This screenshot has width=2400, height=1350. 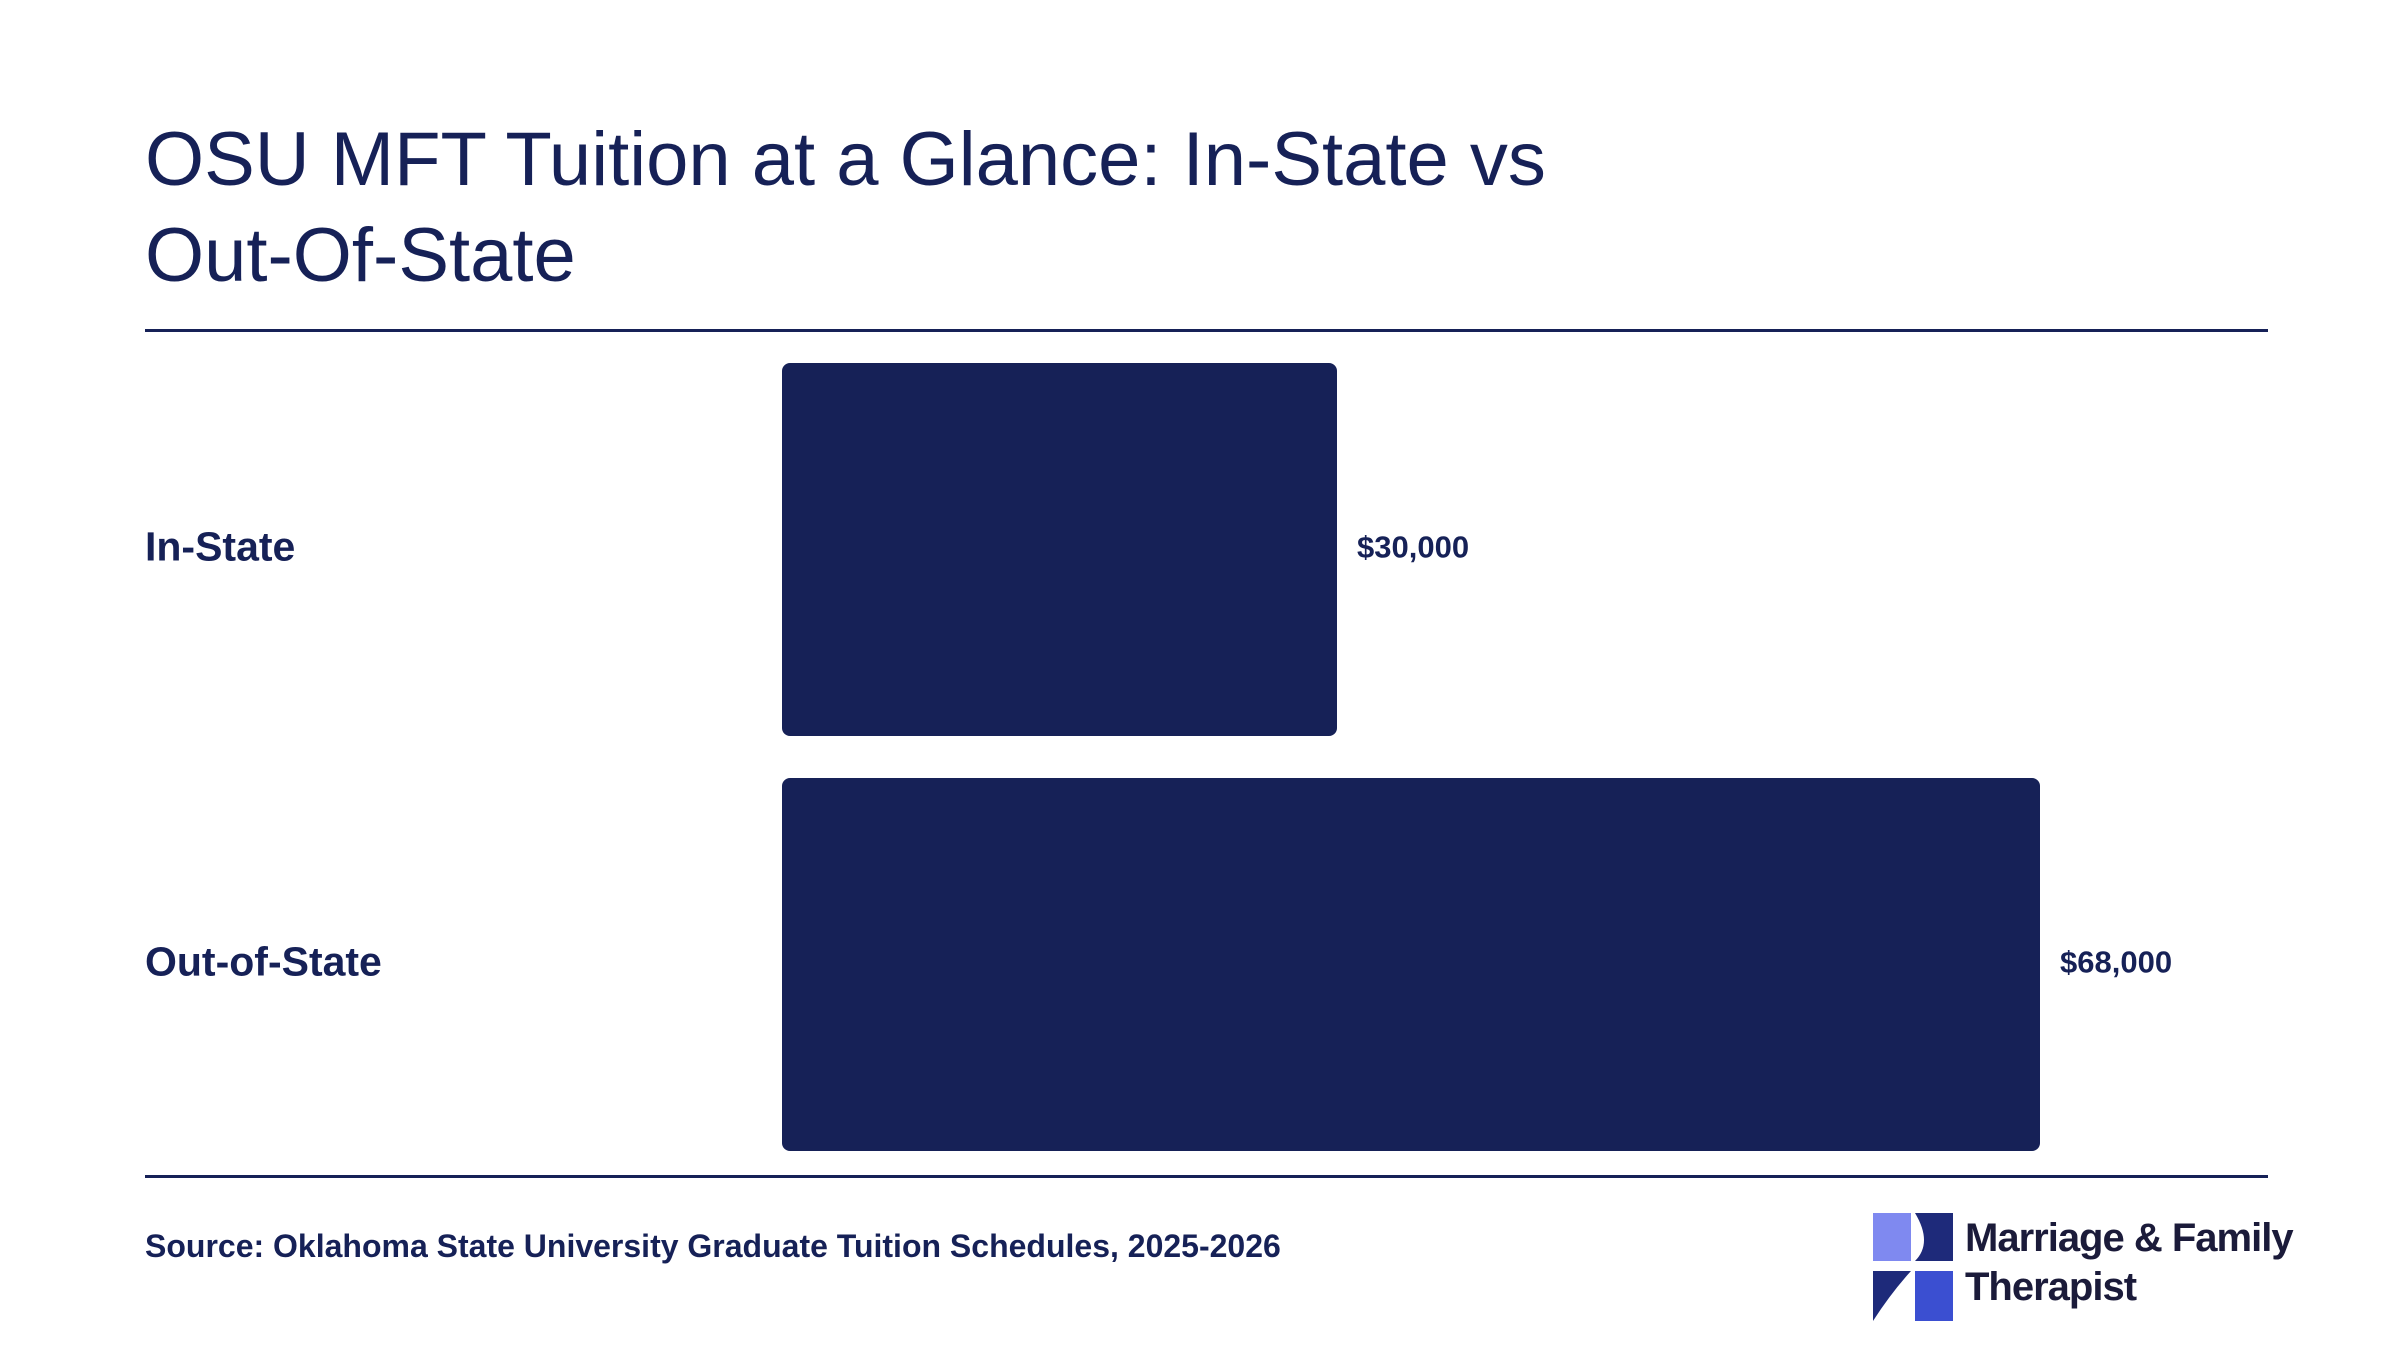 I want to click on category-label-in-state: In-State, so click(x=220, y=546).